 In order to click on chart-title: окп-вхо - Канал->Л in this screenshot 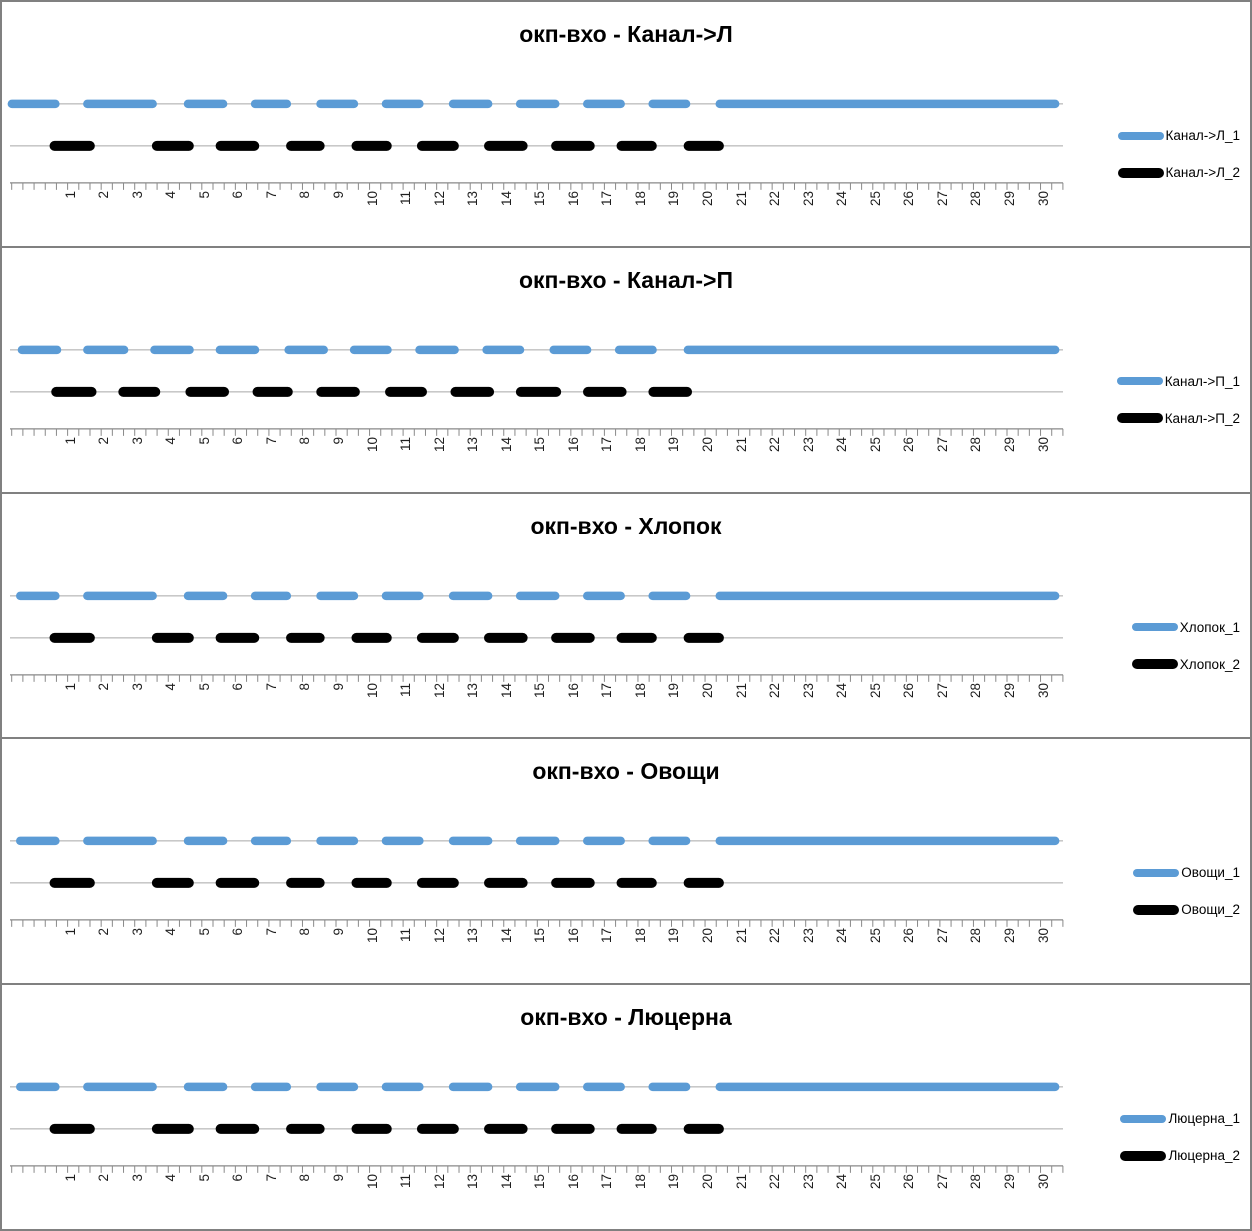, I will do `click(626, 34)`.